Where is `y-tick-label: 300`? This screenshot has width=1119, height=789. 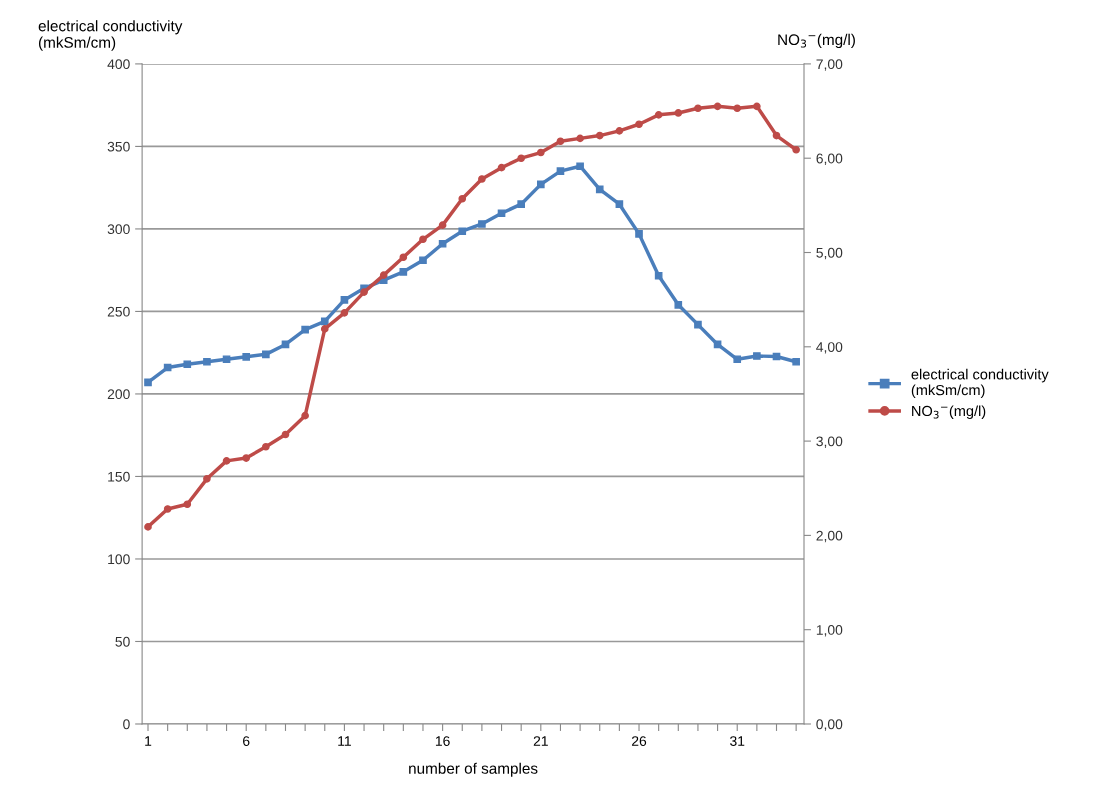
y-tick-label: 300 is located at coordinates (118, 229).